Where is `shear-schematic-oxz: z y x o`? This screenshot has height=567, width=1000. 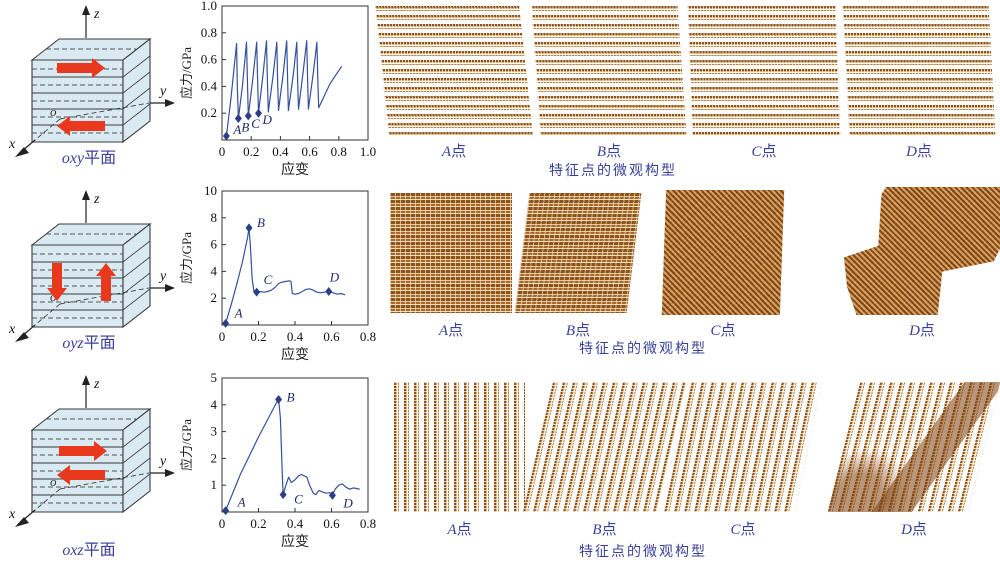
shear-schematic-oxz: z y x o is located at coordinates (91, 451).